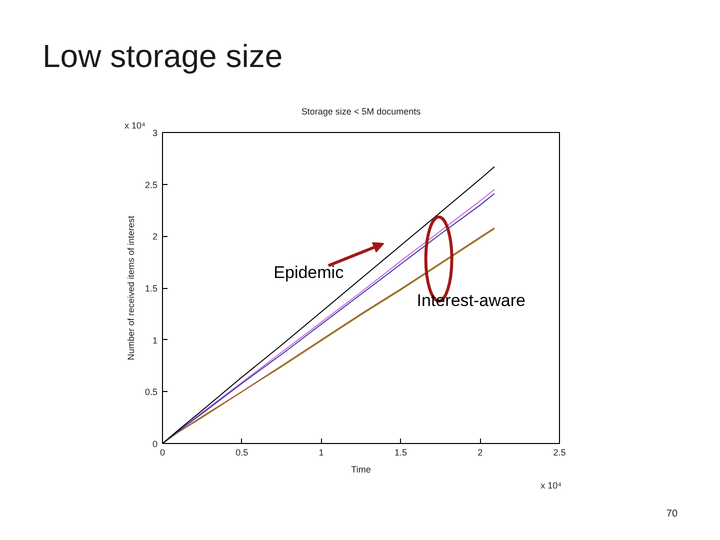 The height and width of the screenshot is (540, 720). I want to click on x-tick-label: 1, so click(321, 453).